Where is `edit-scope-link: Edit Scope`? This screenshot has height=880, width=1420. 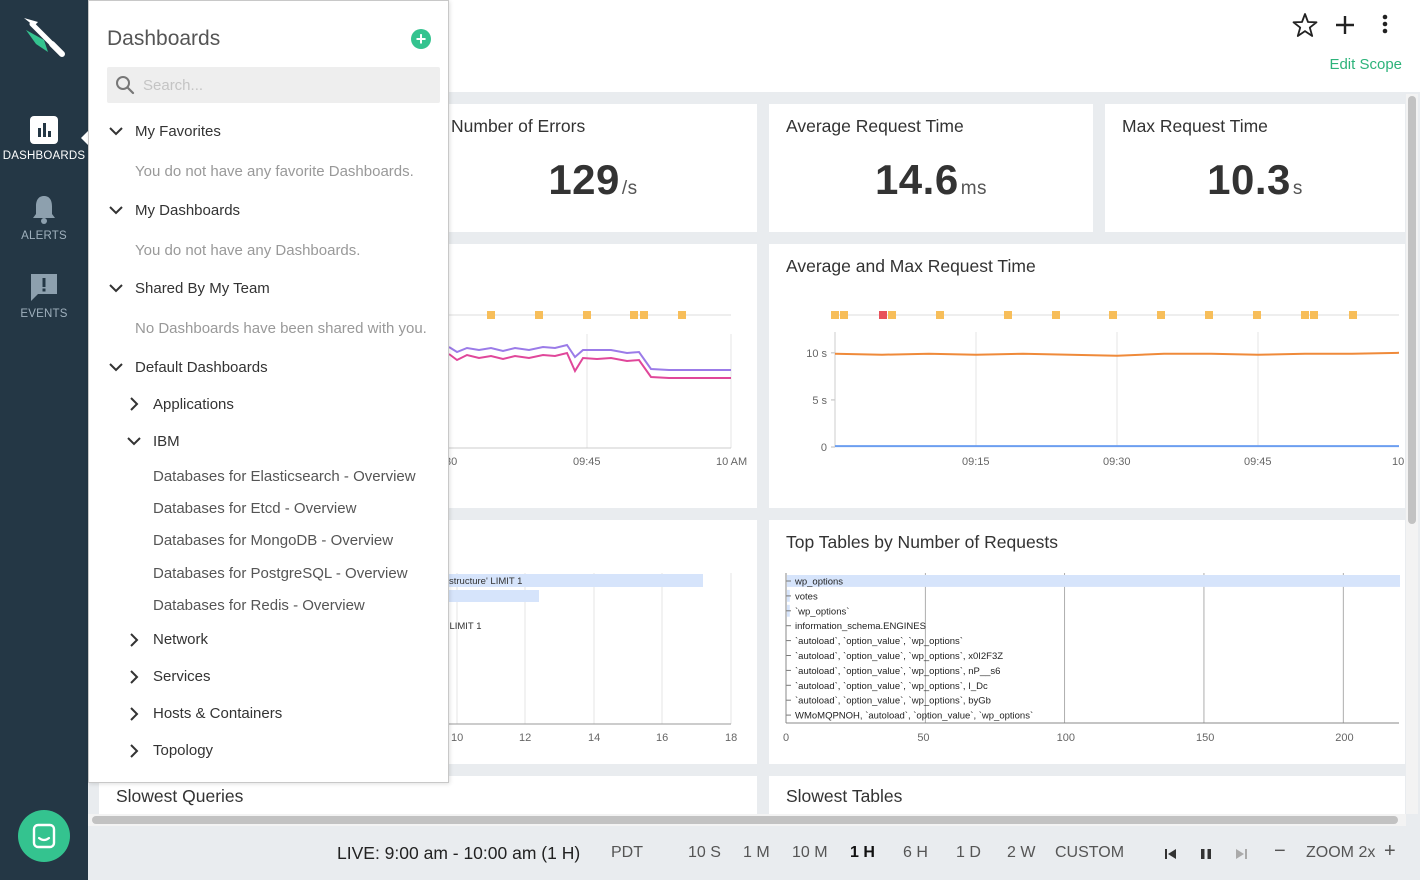 edit-scope-link: Edit Scope is located at coordinates (1365, 64).